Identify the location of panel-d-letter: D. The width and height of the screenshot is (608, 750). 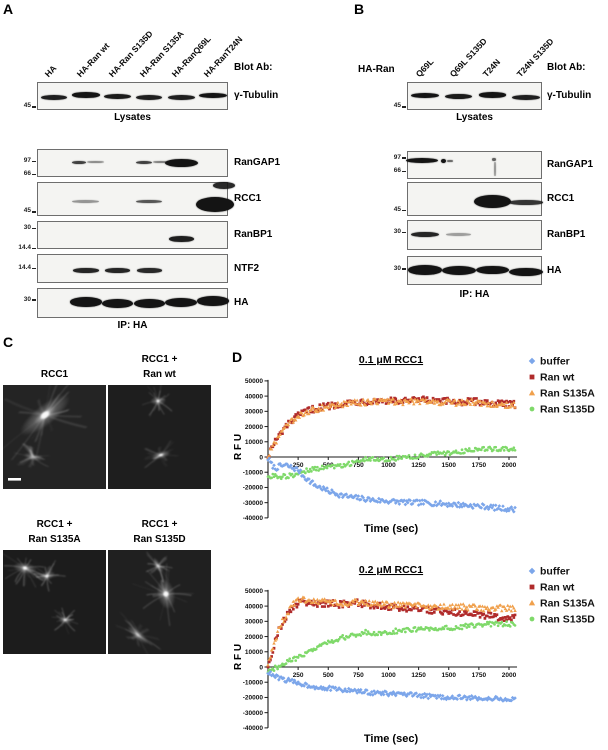
(237, 357).